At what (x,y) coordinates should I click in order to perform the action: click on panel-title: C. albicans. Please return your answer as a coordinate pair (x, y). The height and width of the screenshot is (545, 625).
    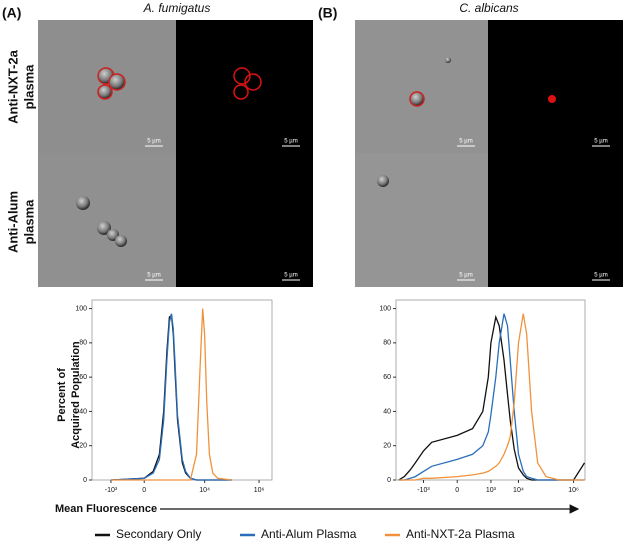
    Looking at the image, I should click on (488, 8).